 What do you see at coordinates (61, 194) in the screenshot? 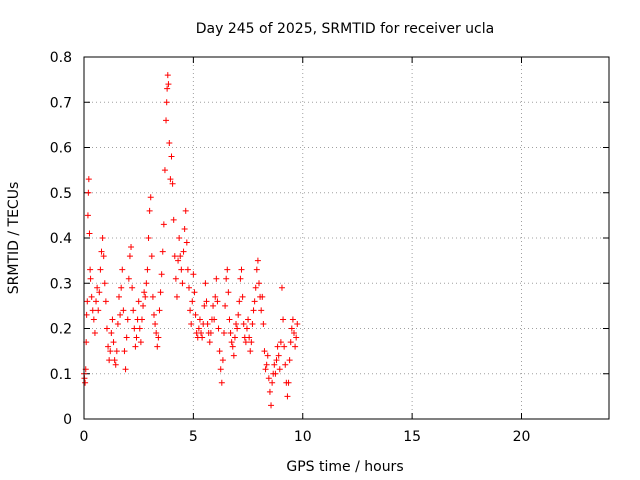
I see `y-tick-label: 0.5` at bounding box center [61, 194].